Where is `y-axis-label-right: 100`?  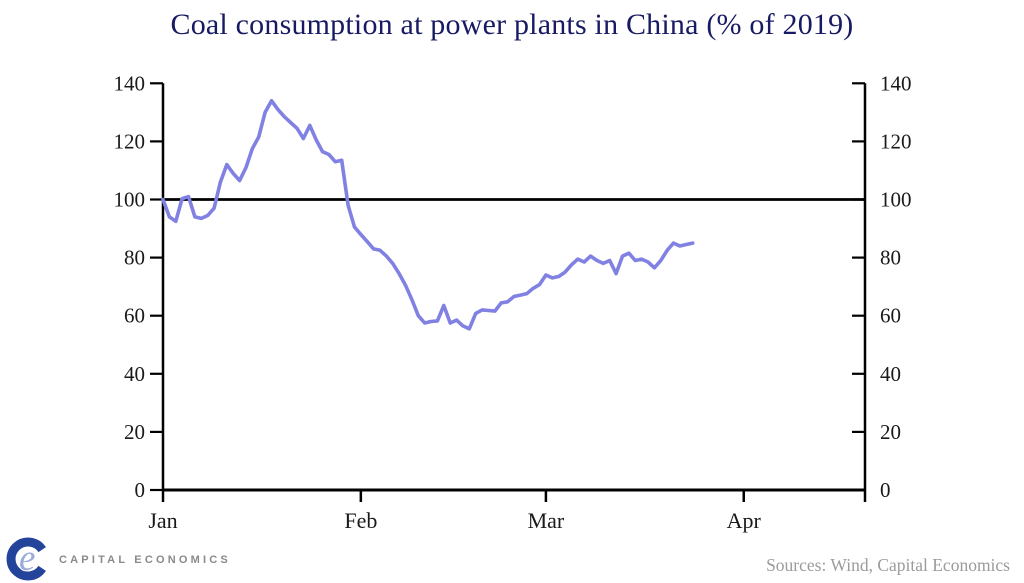 y-axis-label-right: 100 is located at coordinates (896, 200).